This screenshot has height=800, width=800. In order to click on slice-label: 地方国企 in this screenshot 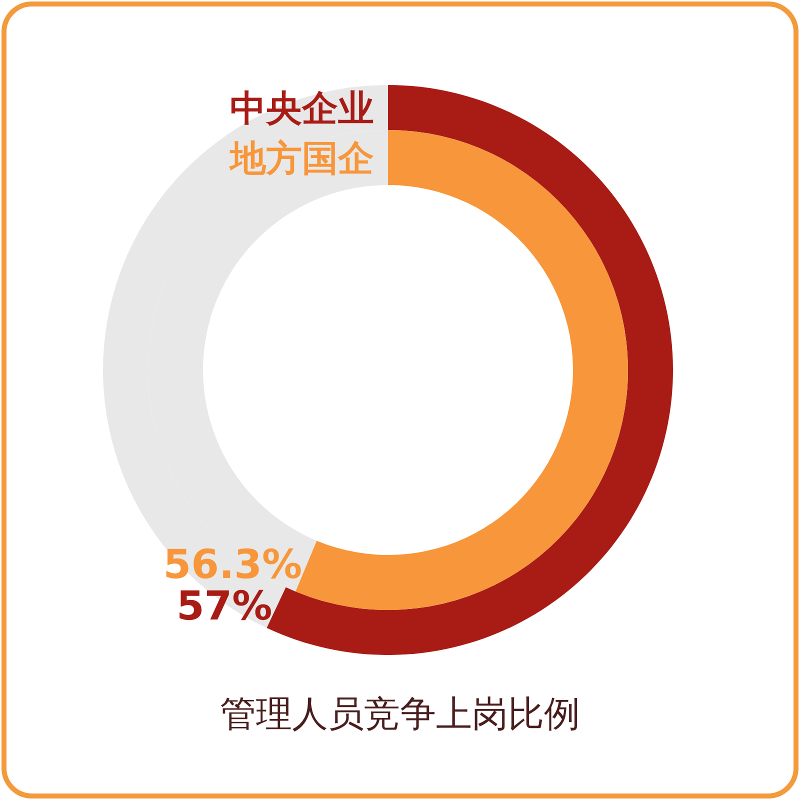, I will do `click(301, 159)`.